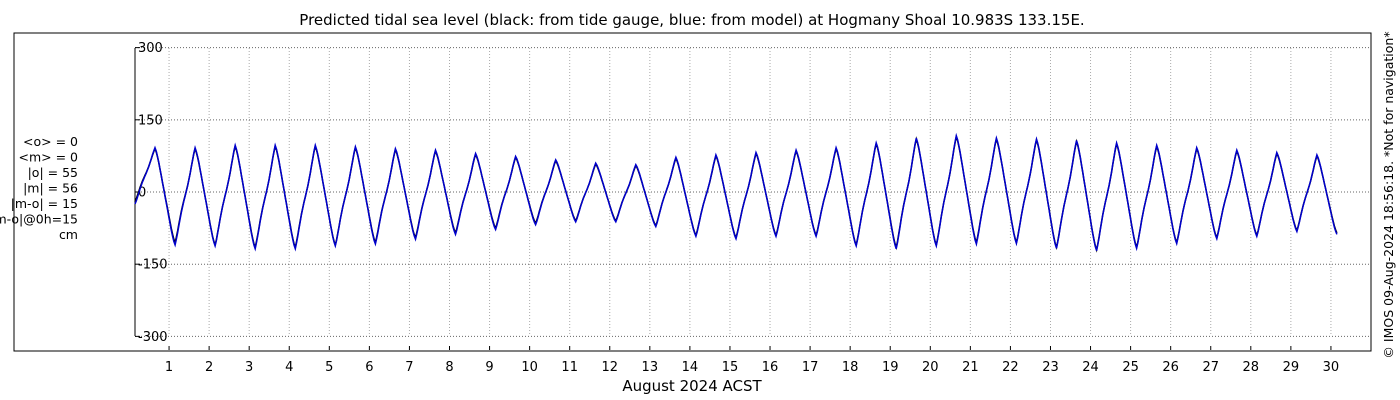 This screenshot has width=1400, height=400. I want to click on x-tick-label: 26, so click(1170, 367).